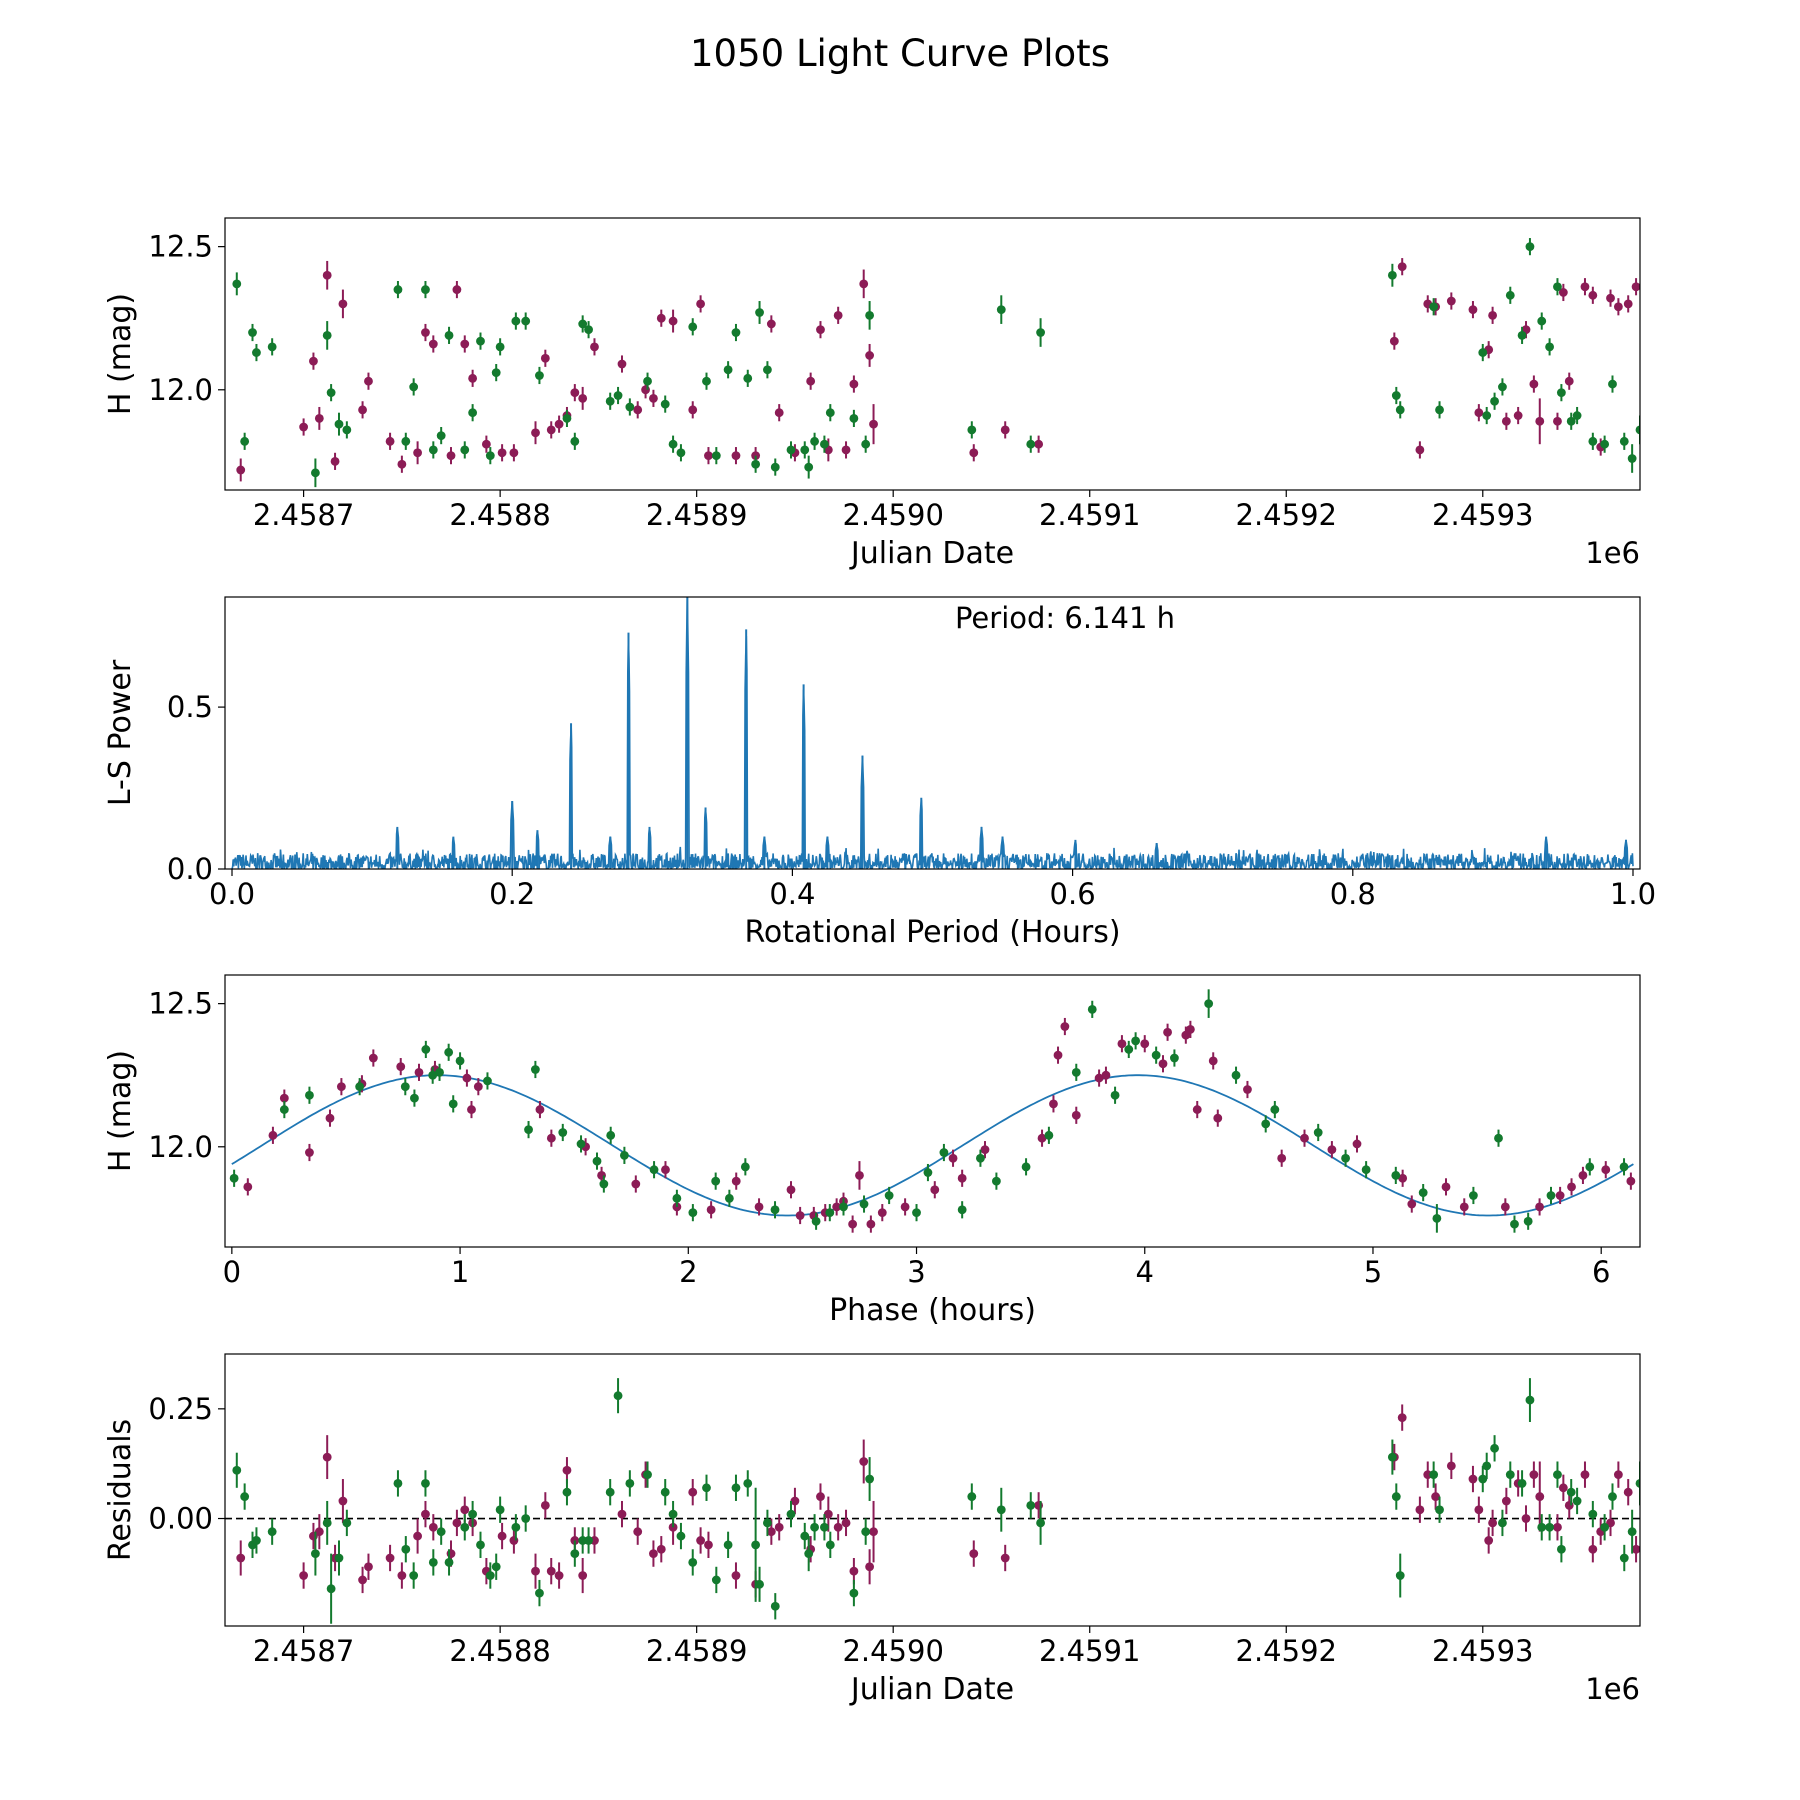 This screenshot has height=1800, width=1800. I want to click on x-tick-label: 0.2, so click(512, 894).